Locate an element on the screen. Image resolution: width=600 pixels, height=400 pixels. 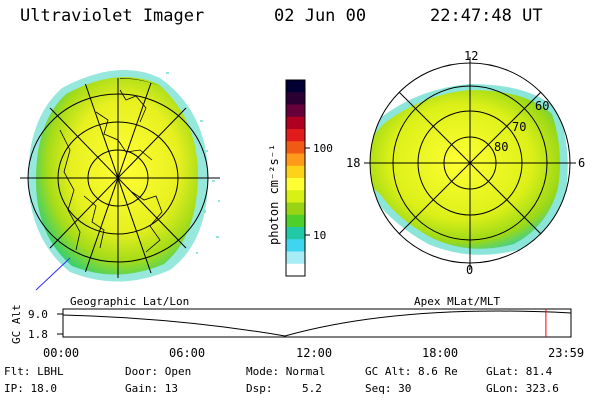
dsp-value: 5.2 is located at coordinates (312, 388).